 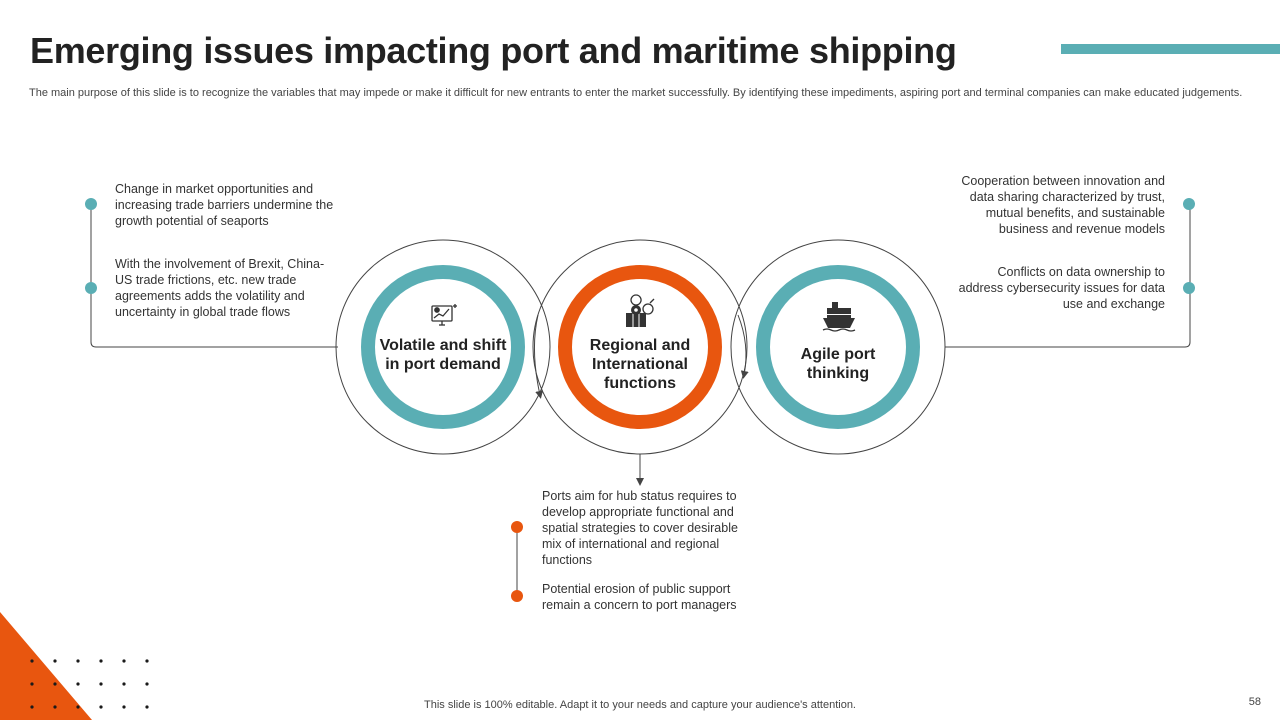 What do you see at coordinates (1170, 49) in the screenshot?
I see `title-accent-bar` at bounding box center [1170, 49].